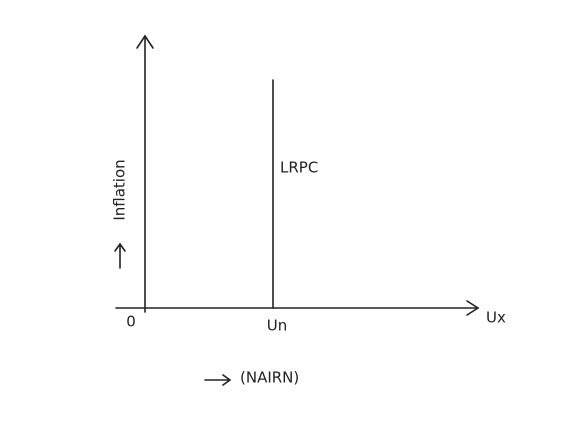  I want to click on y-axis-label: Inflation, so click(120, 189).